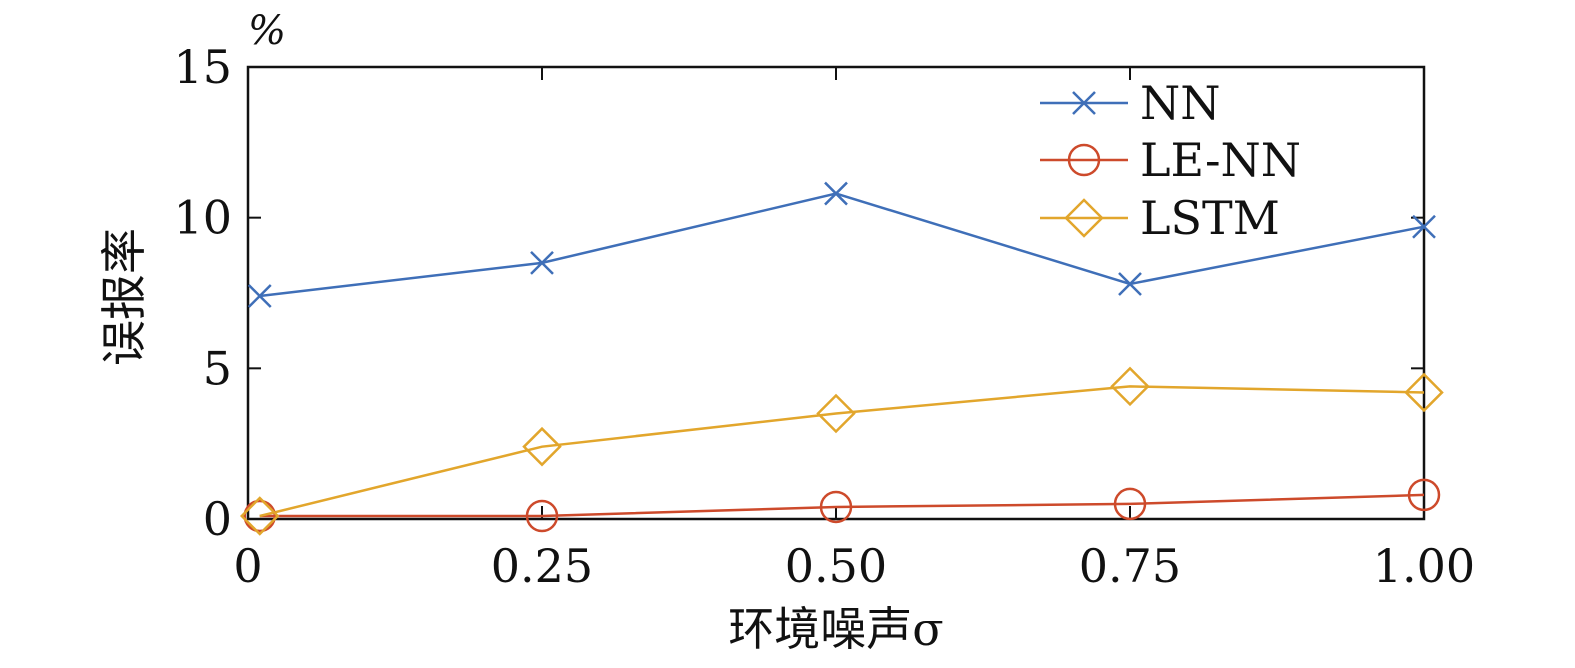 This screenshot has height=668, width=1575. What do you see at coordinates (217, 519) in the screenshot?
I see `y-tick-label: 0` at bounding box center [217, 519].